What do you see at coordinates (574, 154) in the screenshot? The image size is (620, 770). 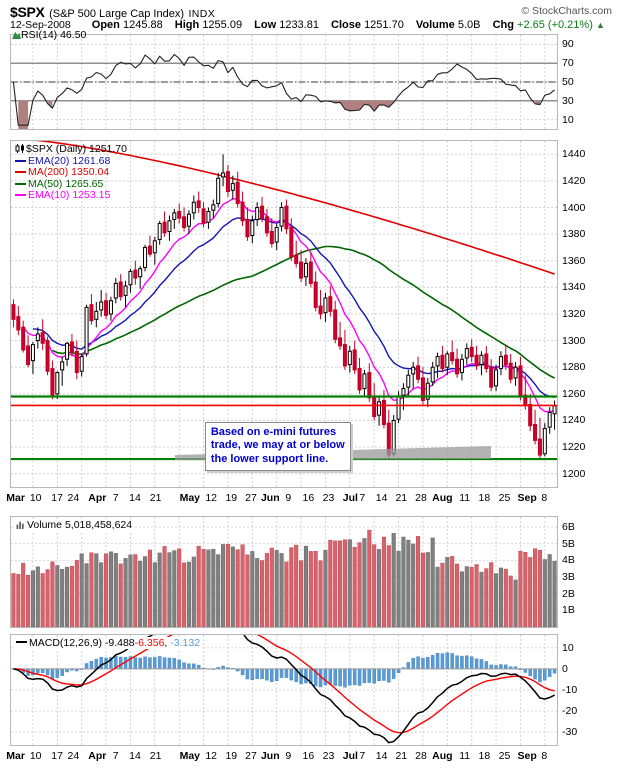 I see `price-tick: 1440` at bounding box center [574, 154].